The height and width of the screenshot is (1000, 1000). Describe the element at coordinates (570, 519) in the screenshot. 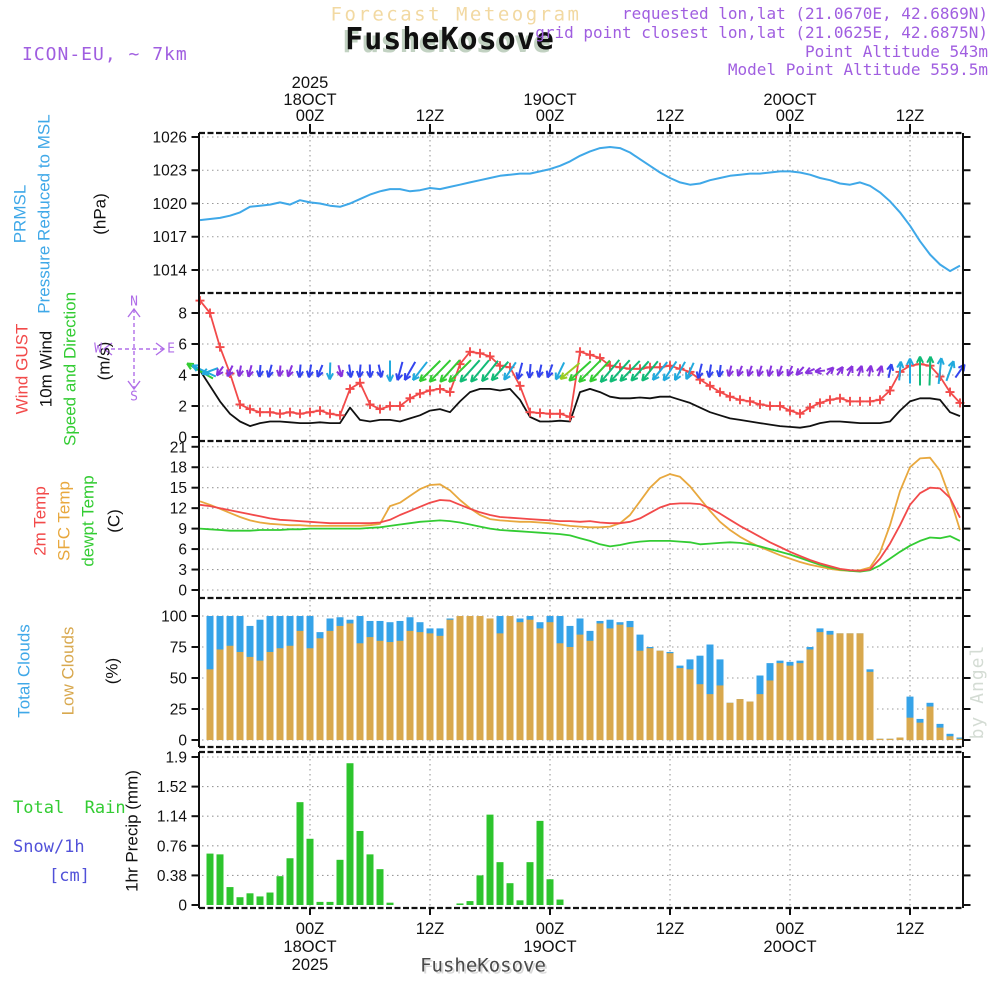

I see `panel-temperature: 21 18 15 12 9 6 3 0` at that location.